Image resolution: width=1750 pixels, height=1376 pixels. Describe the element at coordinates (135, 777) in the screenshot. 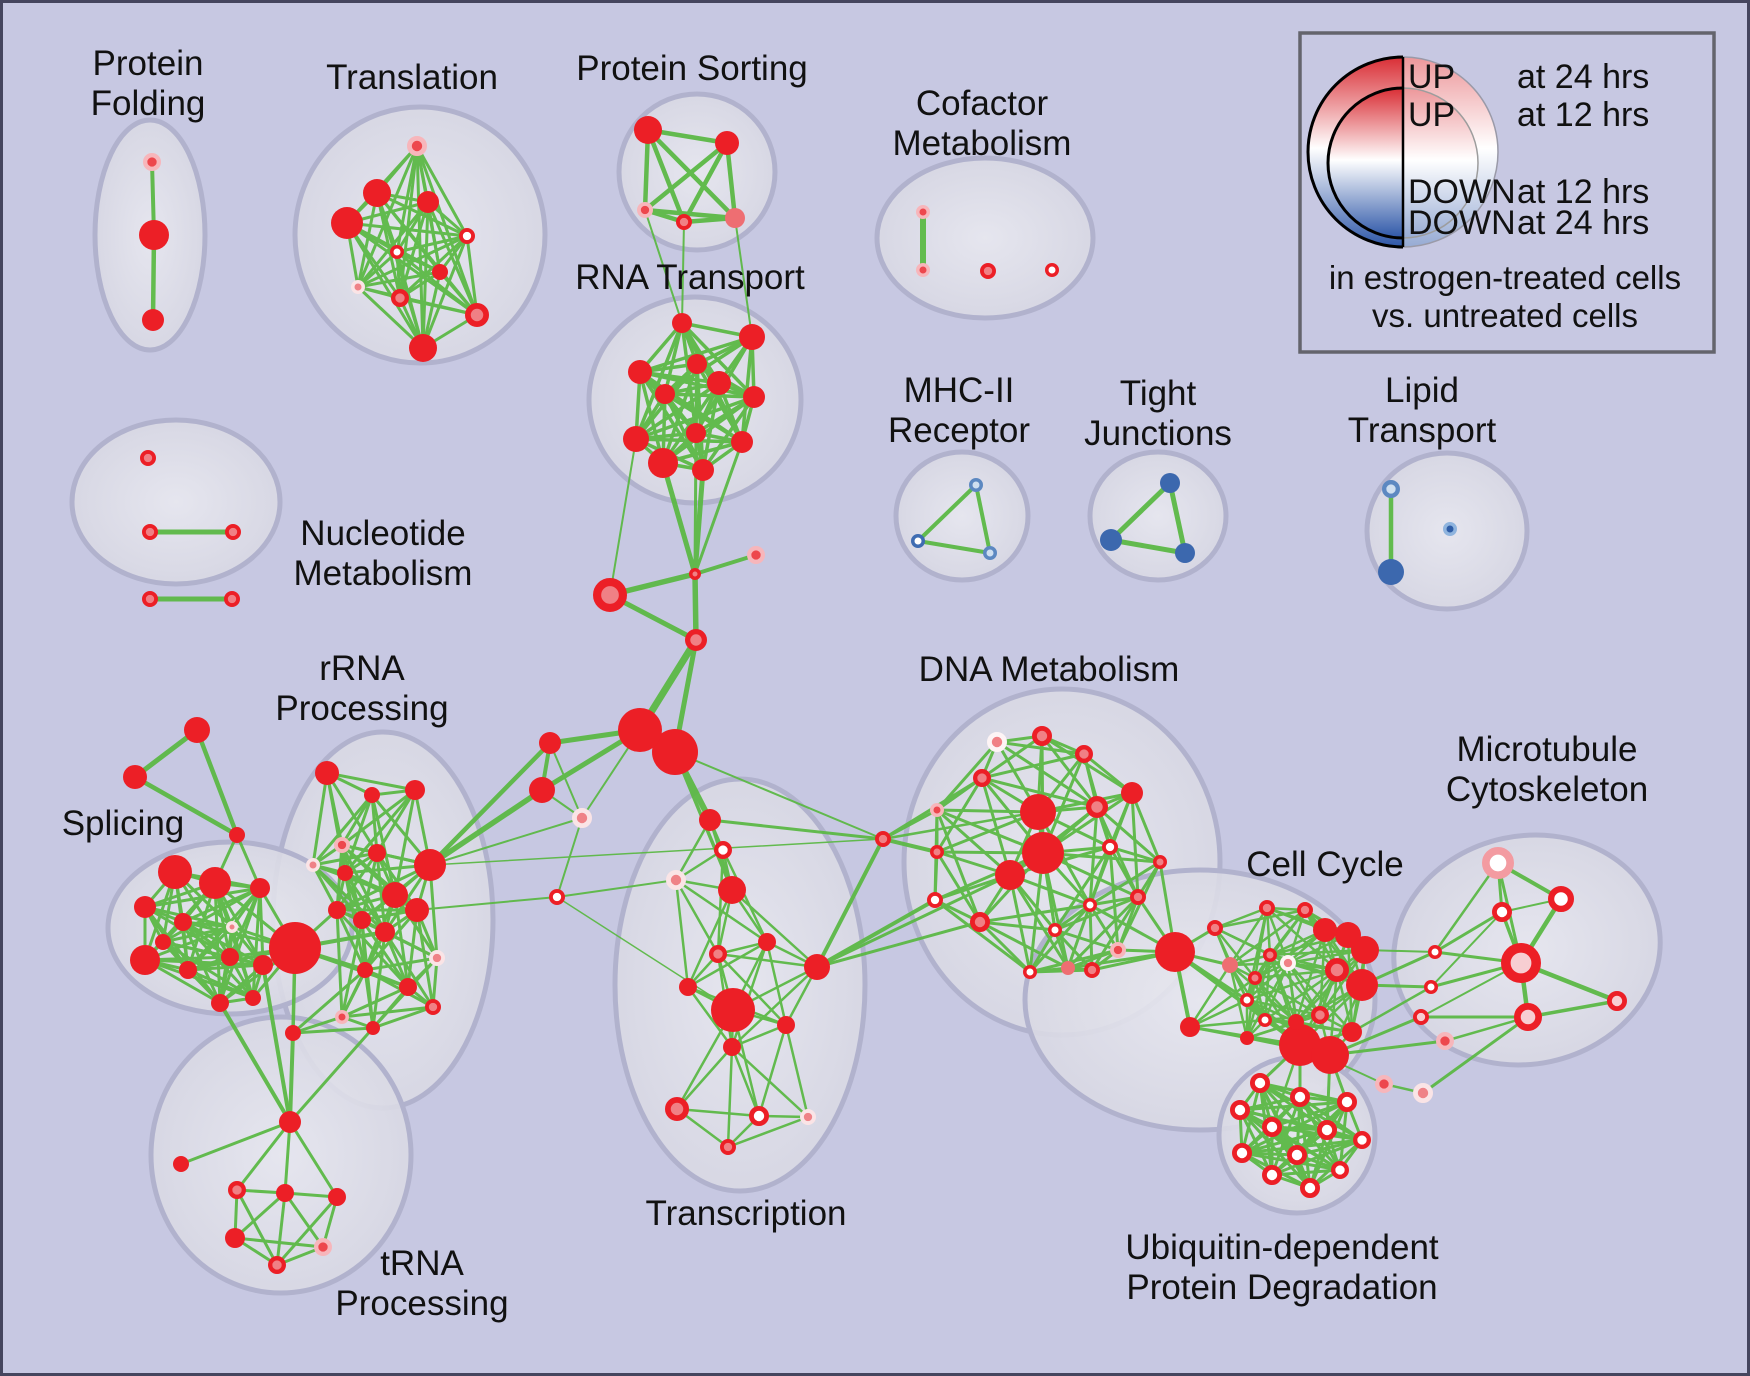

I see `network-node-tri2` at that location.